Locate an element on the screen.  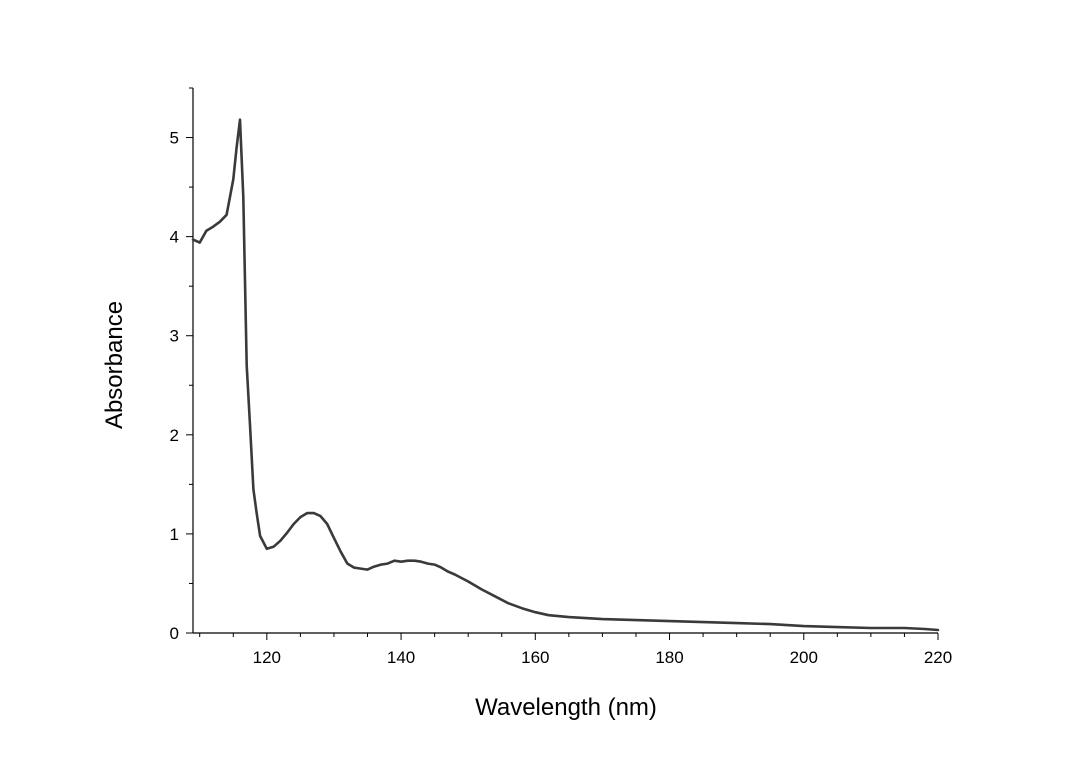
y-tick-label: 0 is located at coordinates (174, 633).